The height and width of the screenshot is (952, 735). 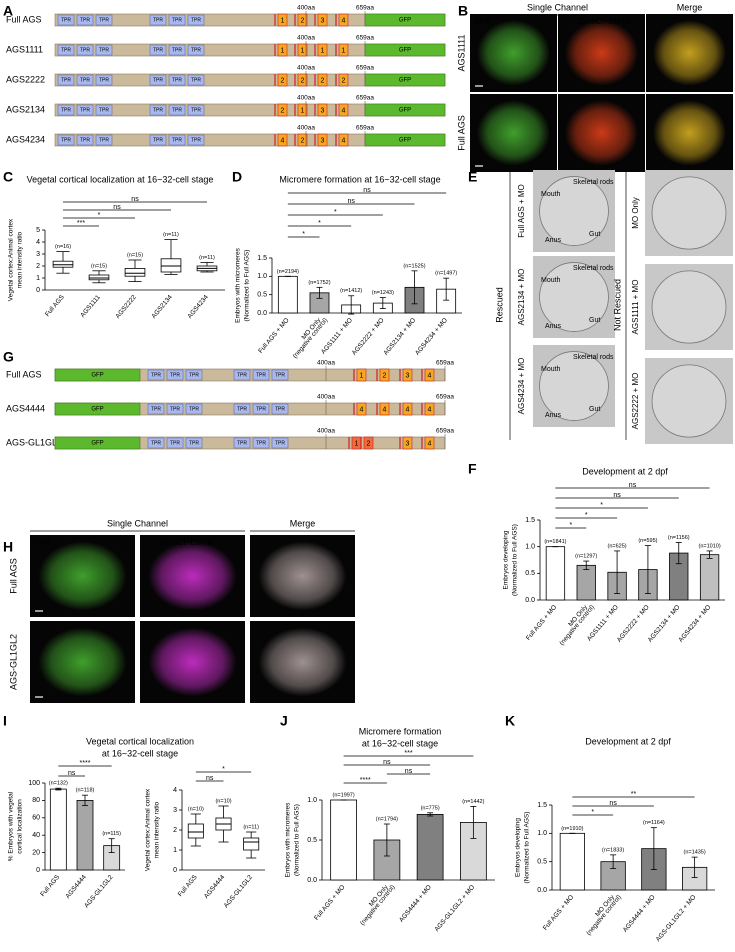 I want to click on significance-label: ****, so click(x=85, y=763).